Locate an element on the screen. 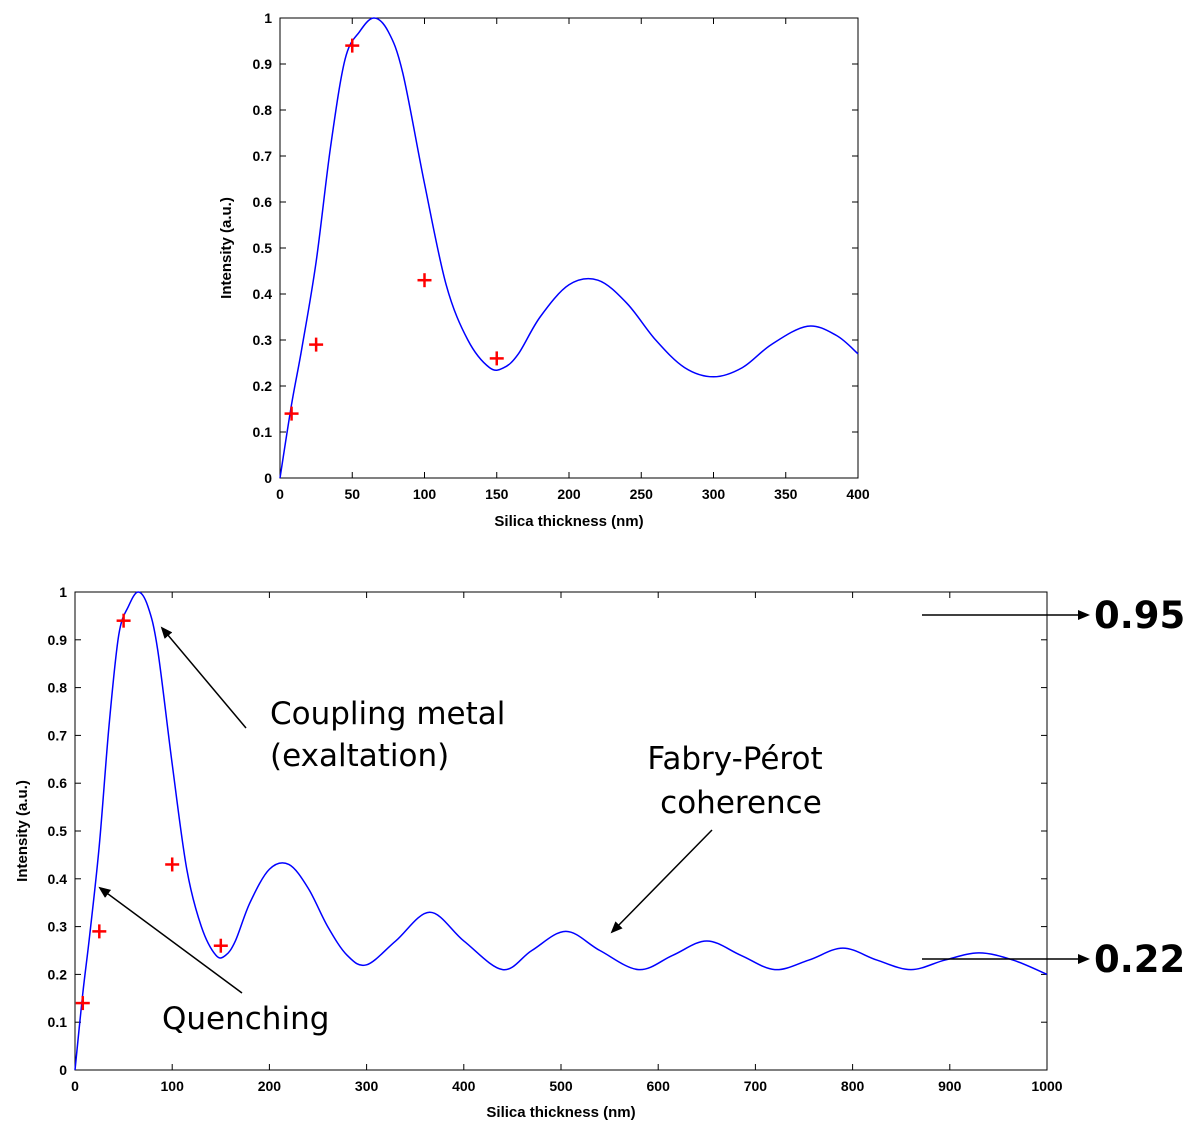  bottom-ytick-label: 0.8 is located at coordinates (58, 688).